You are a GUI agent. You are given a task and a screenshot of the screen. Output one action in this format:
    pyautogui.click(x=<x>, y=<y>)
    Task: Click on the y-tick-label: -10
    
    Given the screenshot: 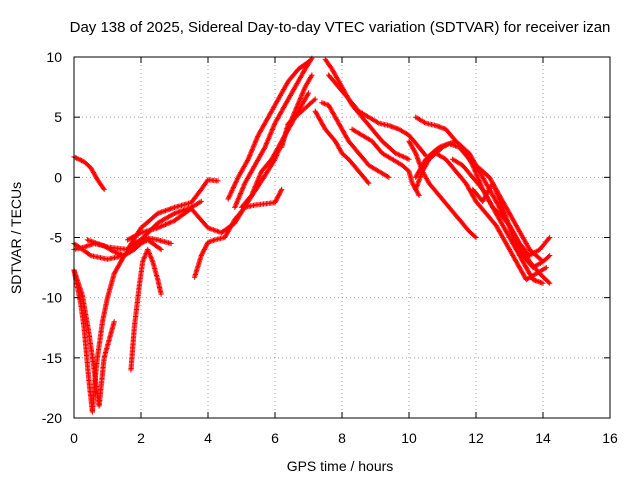 What is the action you would take?
    pyautogui.click(x=52, y=298)
    